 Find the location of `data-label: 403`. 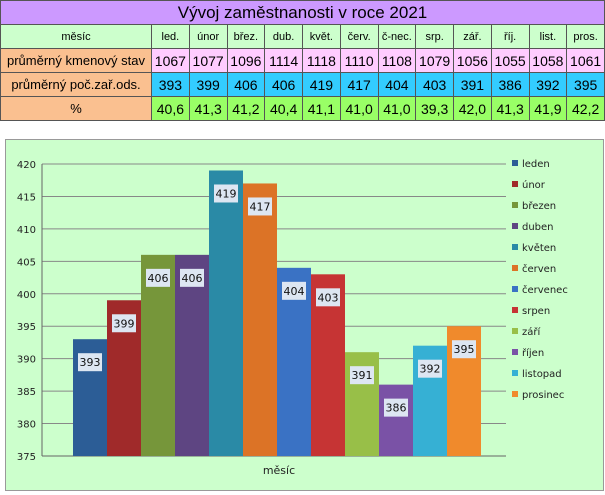

data-label: 403 is located at coordinates (328, 297).